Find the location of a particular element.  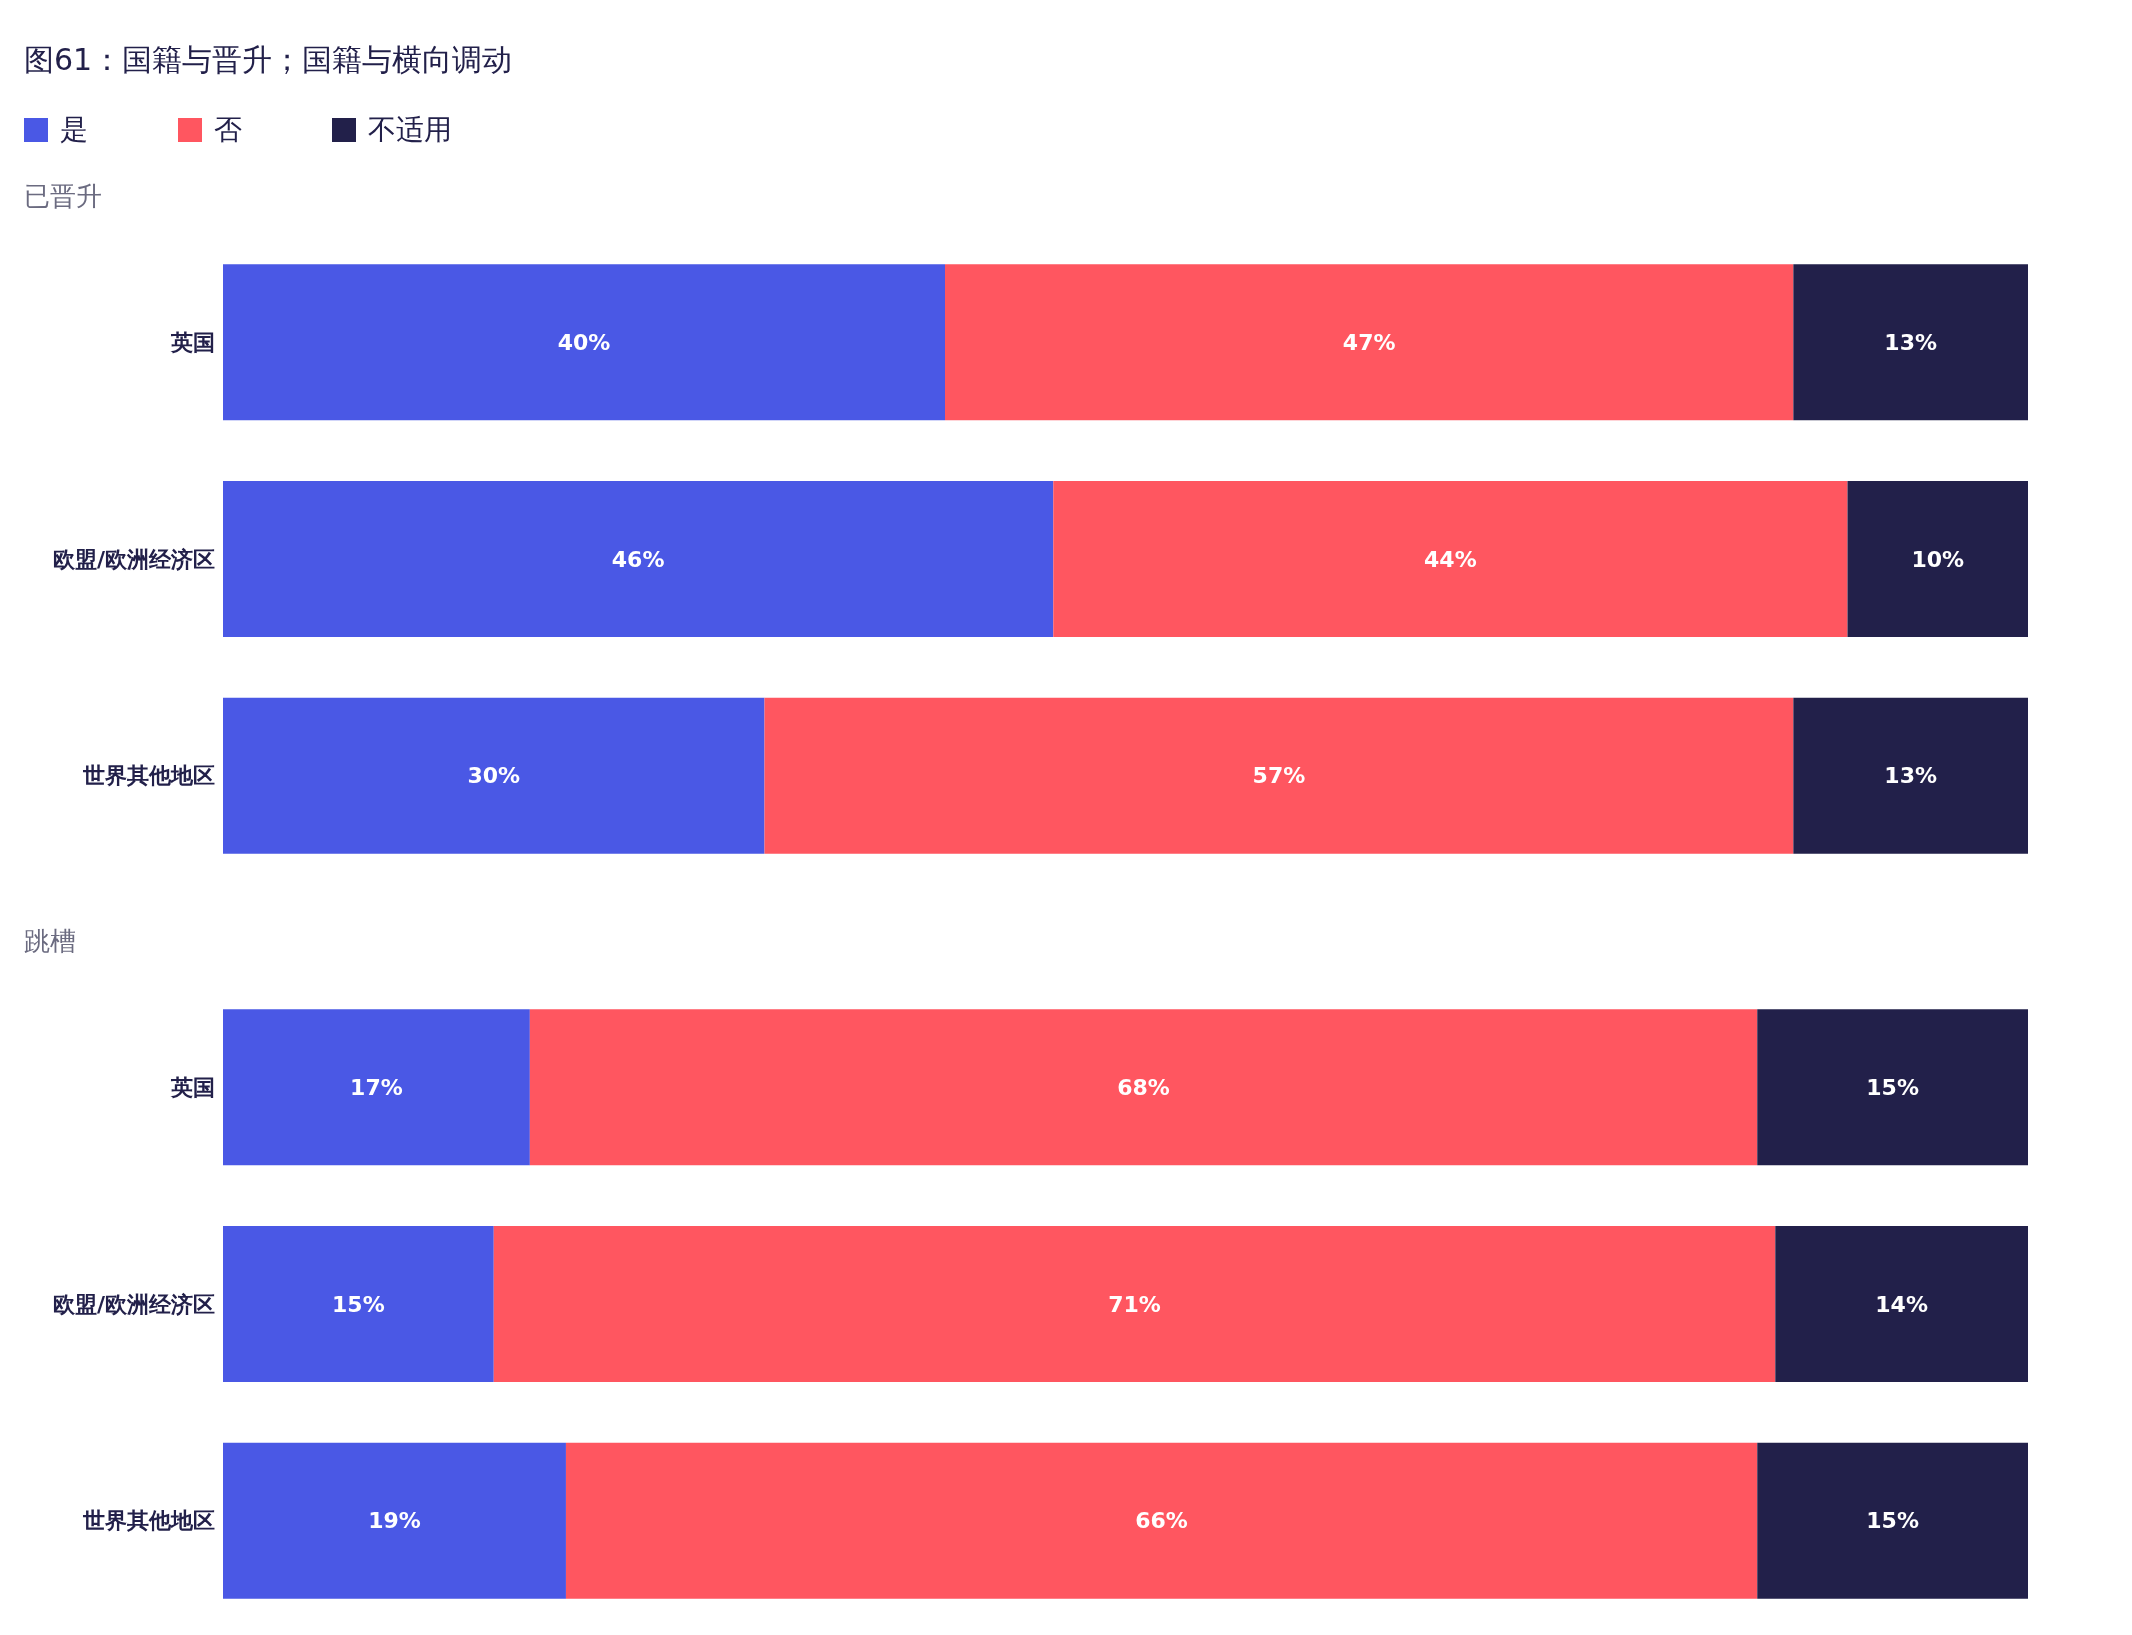

chart-title: 图61：国籍与晋升；国籍与横向调动 is located at coordinates (269, 60).